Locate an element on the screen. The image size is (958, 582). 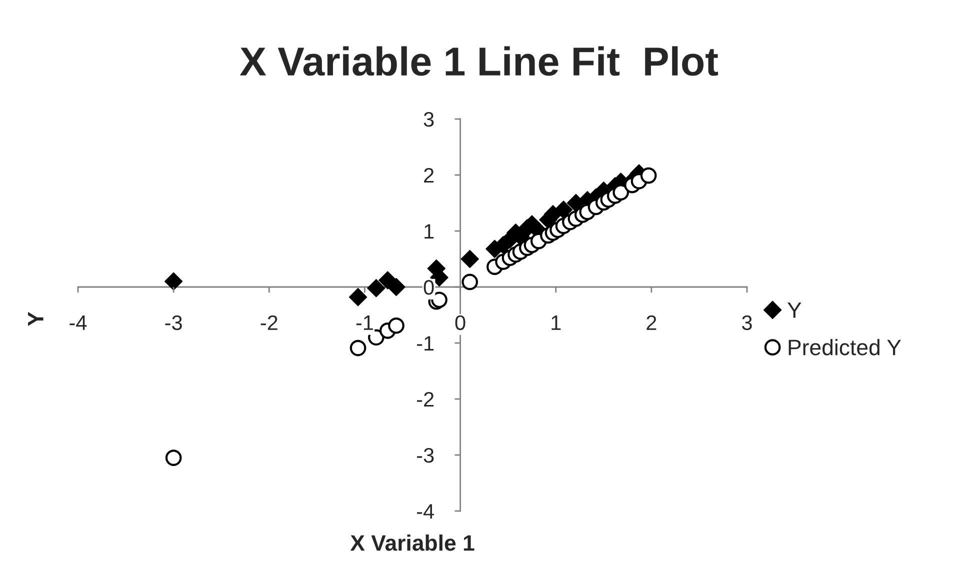
legend-label: Predicted Y is located at coordinates (844, 347).